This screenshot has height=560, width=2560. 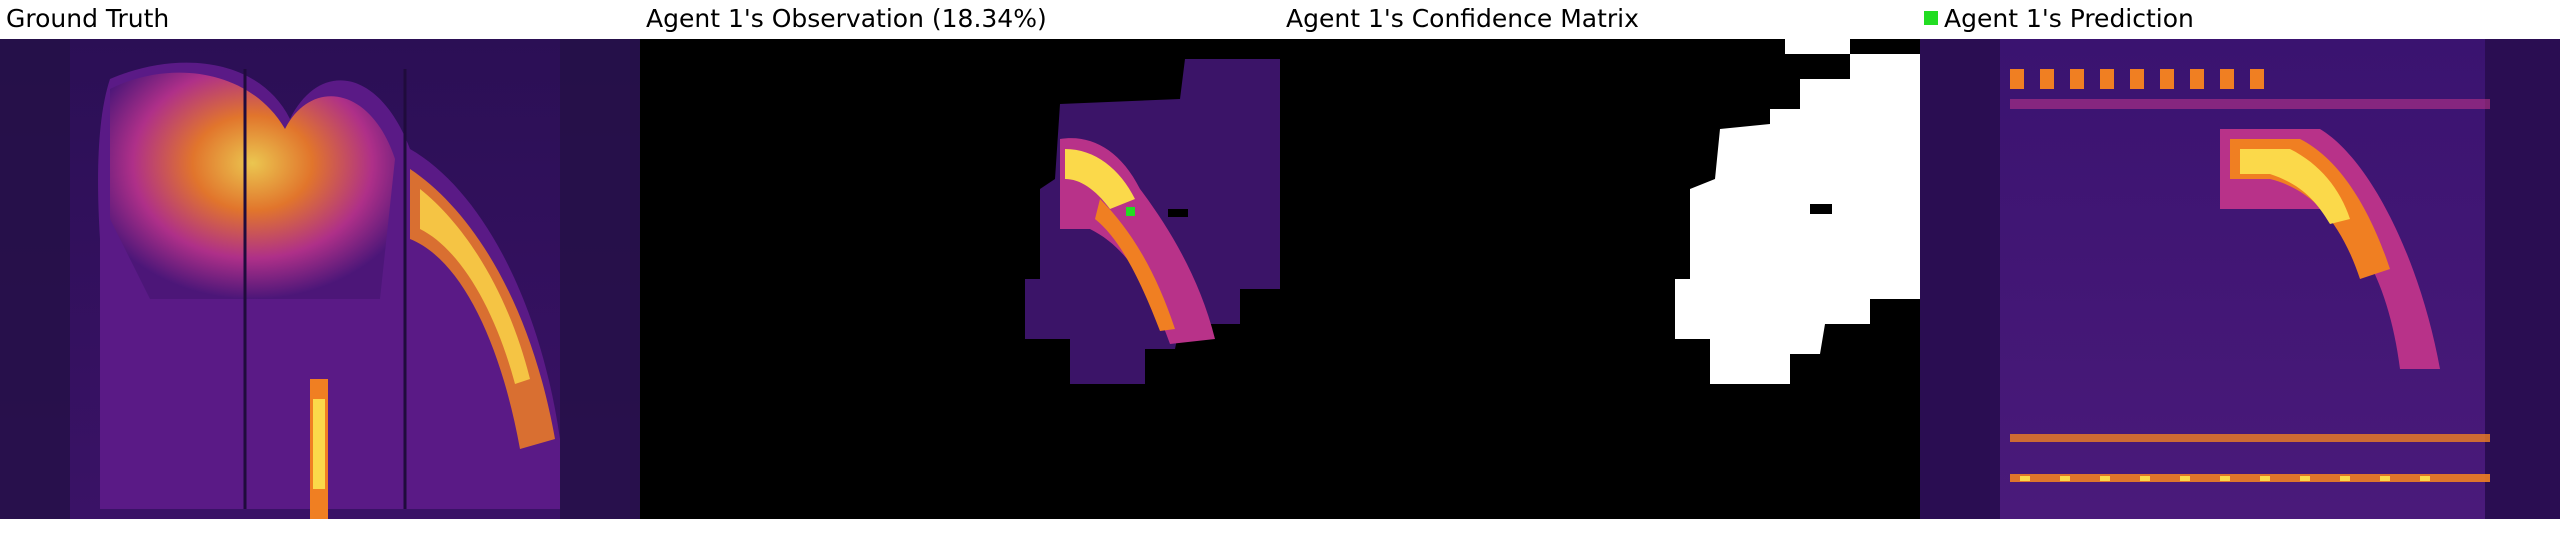 I want to click on agent-marker-icon, so click(x=1130, y=211).